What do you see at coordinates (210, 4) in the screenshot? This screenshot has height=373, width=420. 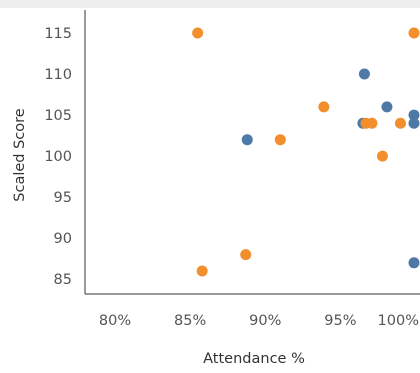 I see `chart-top-strip` at bounding box center [210, 4].